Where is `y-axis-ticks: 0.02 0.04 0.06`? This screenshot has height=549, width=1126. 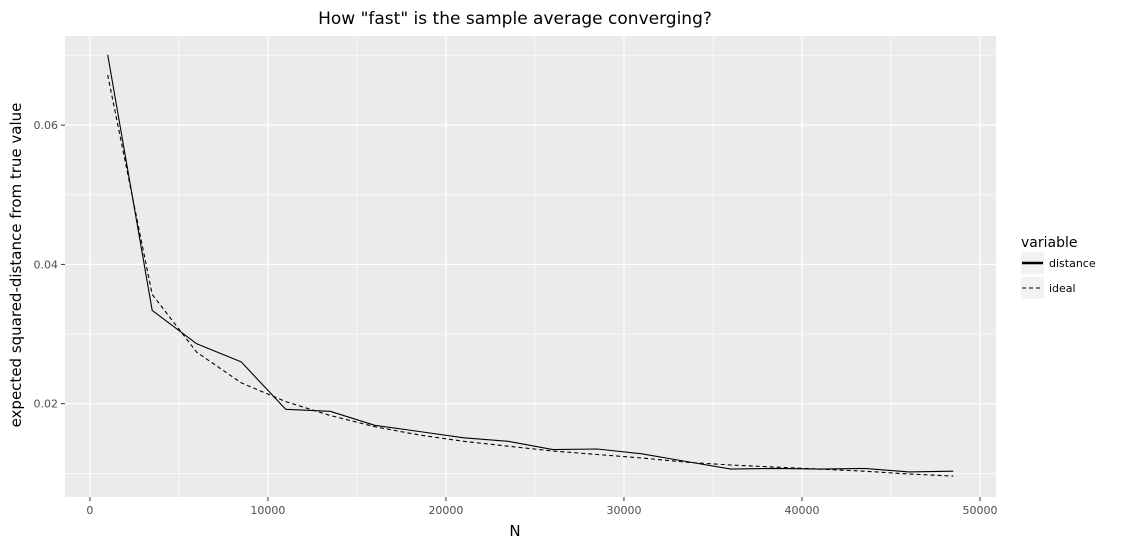 y-axis-ticks: 0.02 0.04 0.06 is located at coordinates (49, 265).